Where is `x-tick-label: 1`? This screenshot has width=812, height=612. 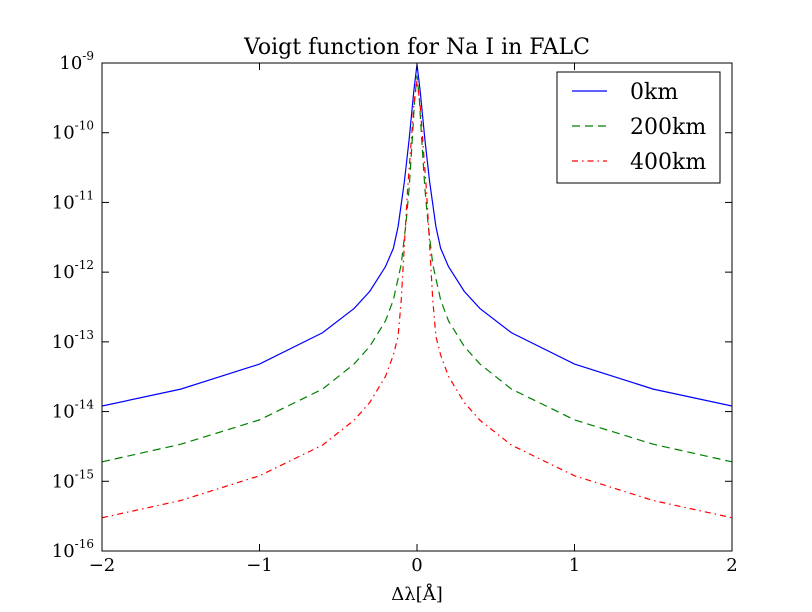
x-tick-label: 1 is located at coordinates (574, 565).